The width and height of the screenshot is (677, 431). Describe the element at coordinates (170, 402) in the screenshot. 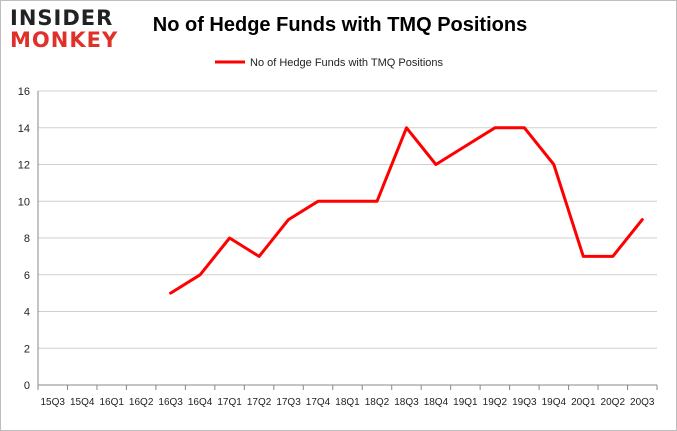

I see `x-tick-label: 16Q3` at that location.